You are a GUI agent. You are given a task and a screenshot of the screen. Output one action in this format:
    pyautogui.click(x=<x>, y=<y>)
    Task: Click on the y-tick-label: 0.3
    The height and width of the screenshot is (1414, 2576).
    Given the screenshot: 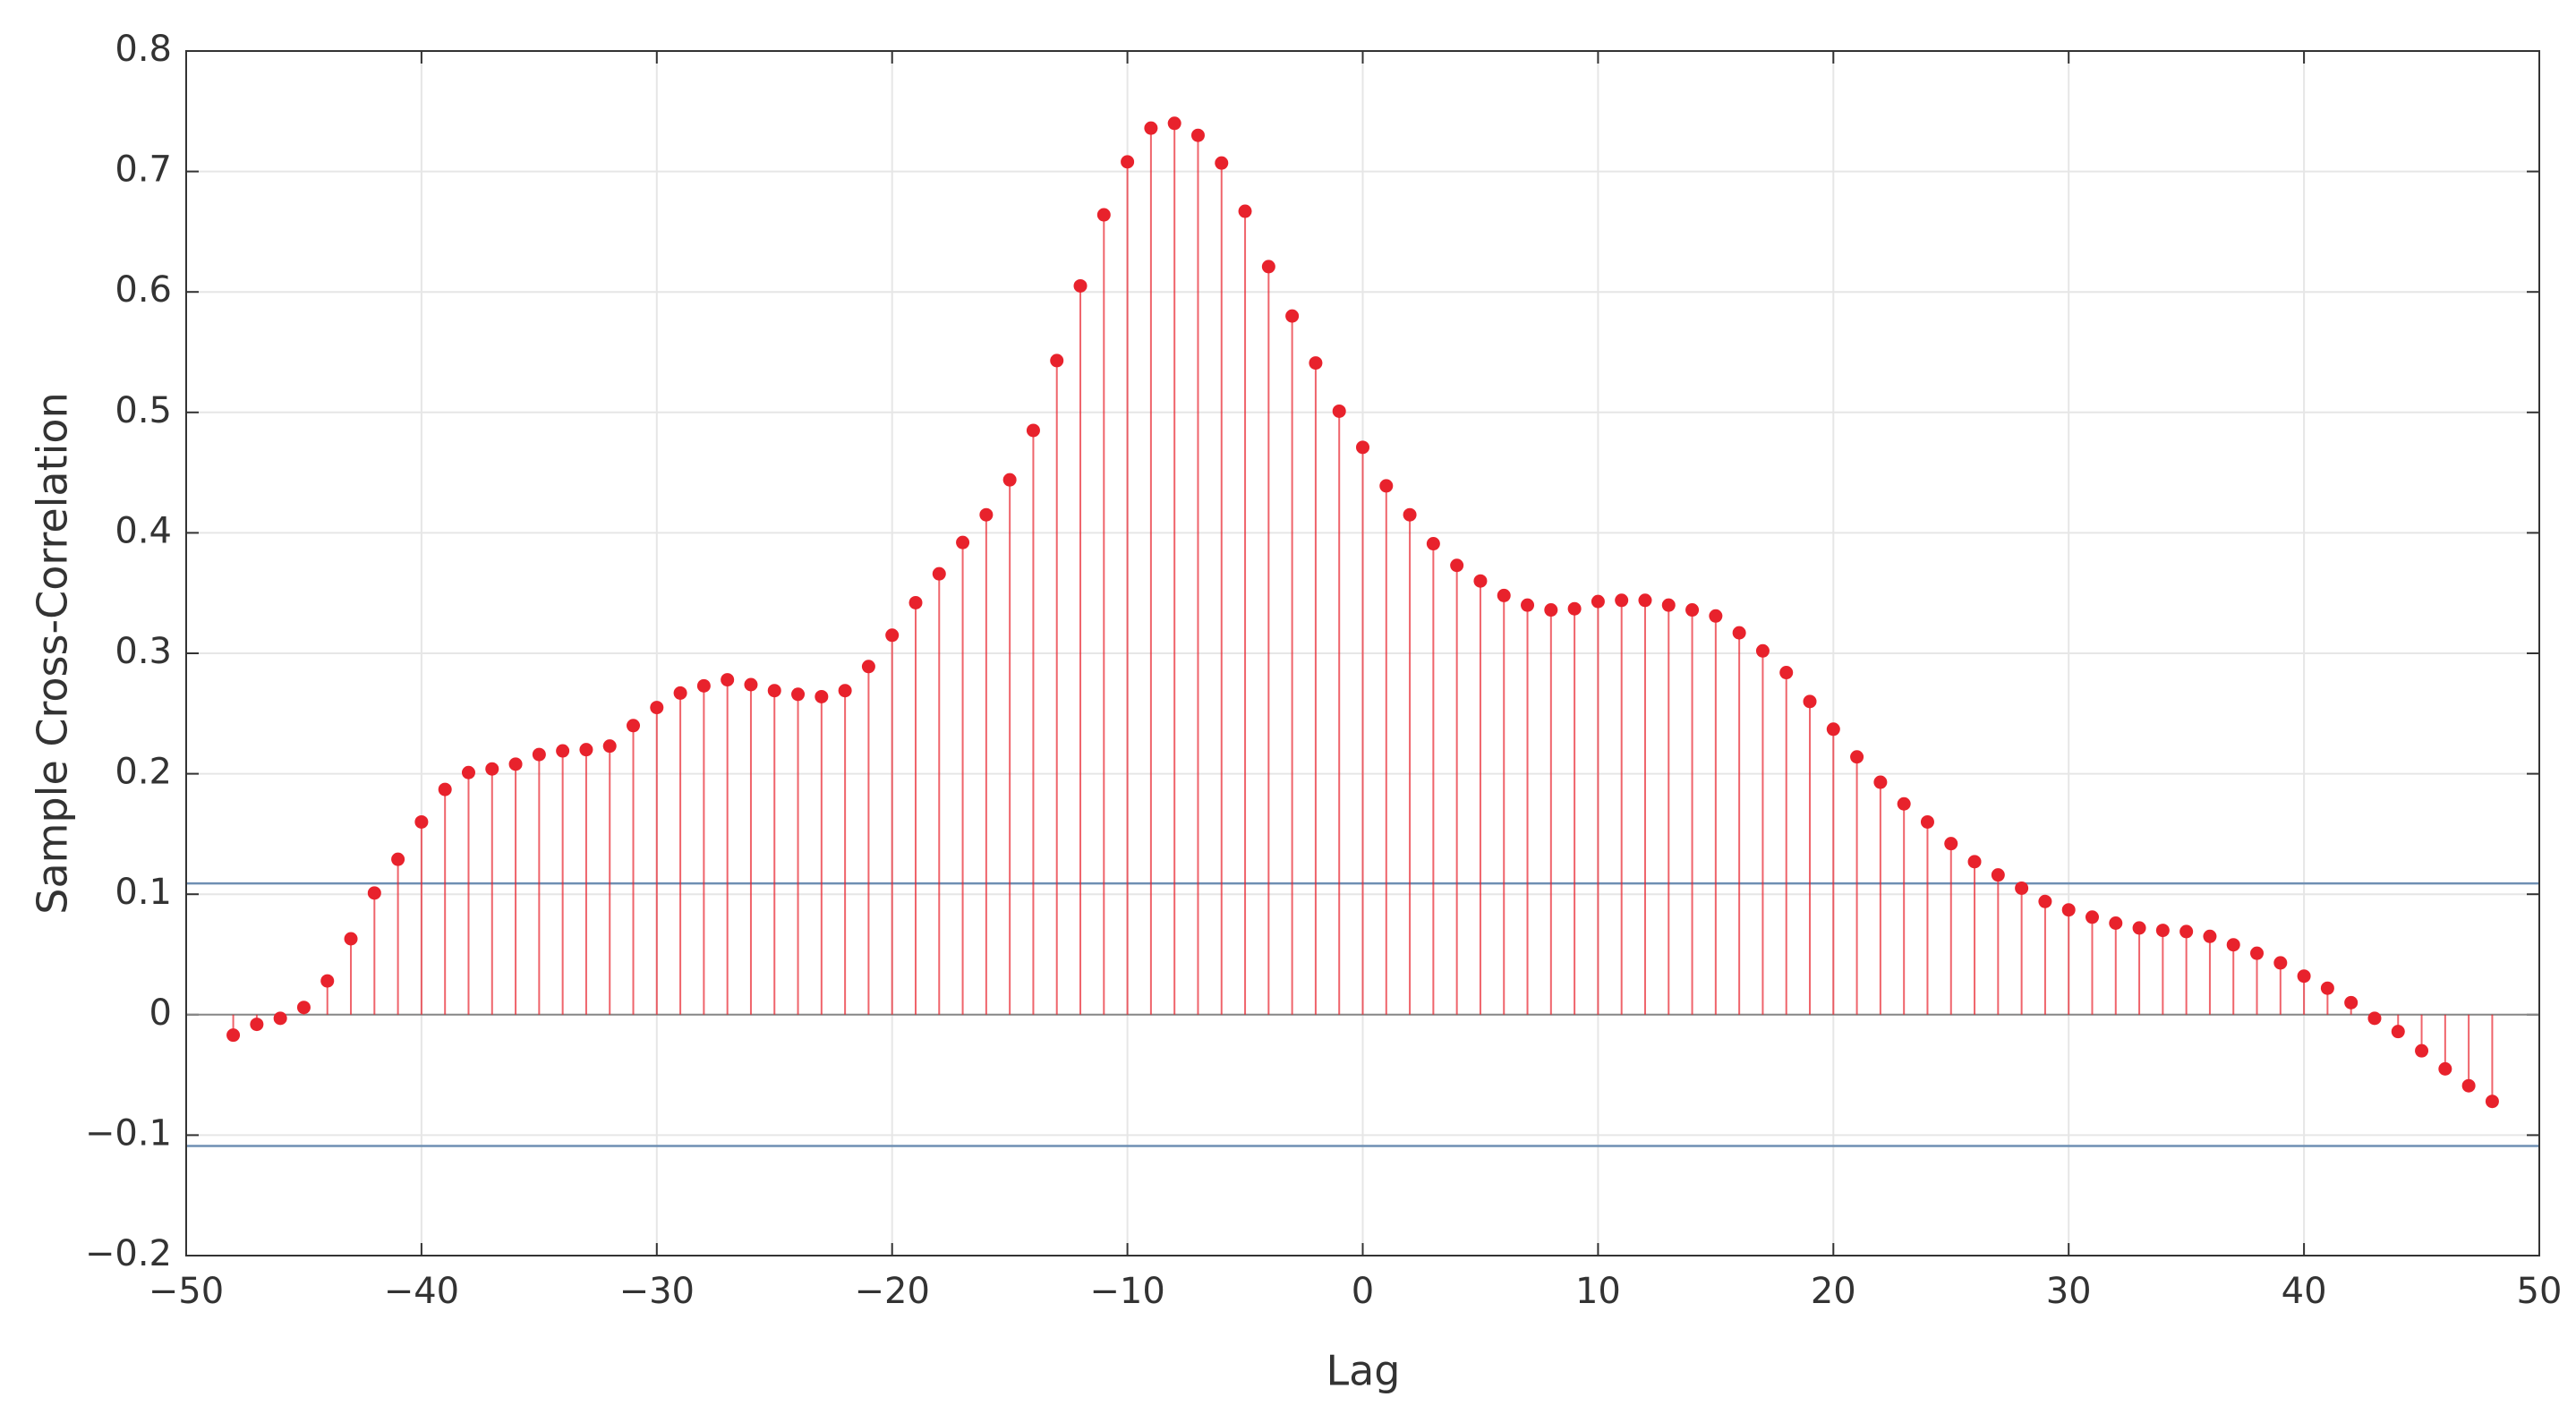 What is the action you would take?
    pyautogui.click(x=143, y=651)
    